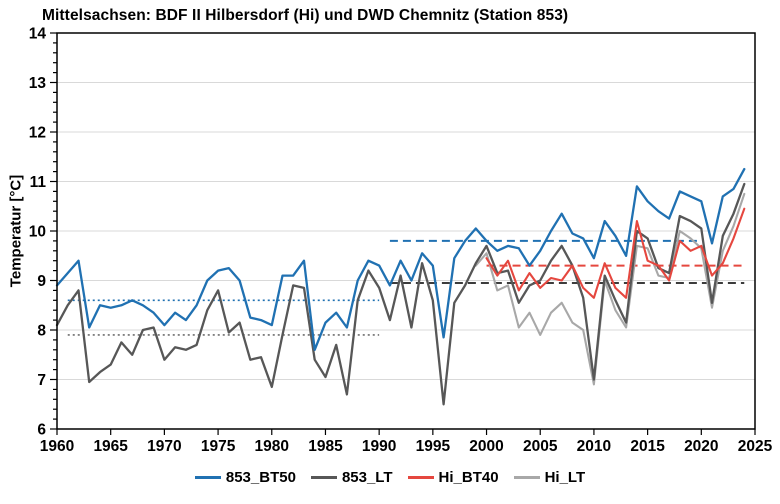  I want to click on x-tick-label: 1985, so click(325, 446).